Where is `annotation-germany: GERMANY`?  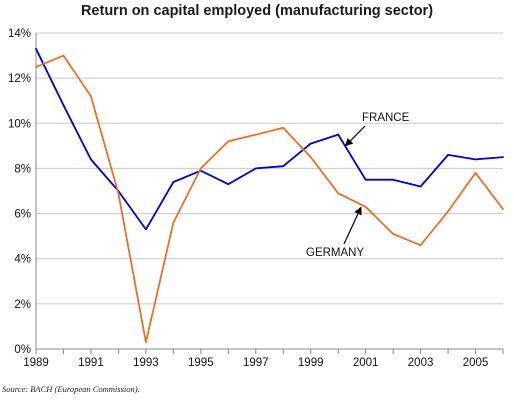 annotation-germany: GERMANY is located at coordinates (335, 253).